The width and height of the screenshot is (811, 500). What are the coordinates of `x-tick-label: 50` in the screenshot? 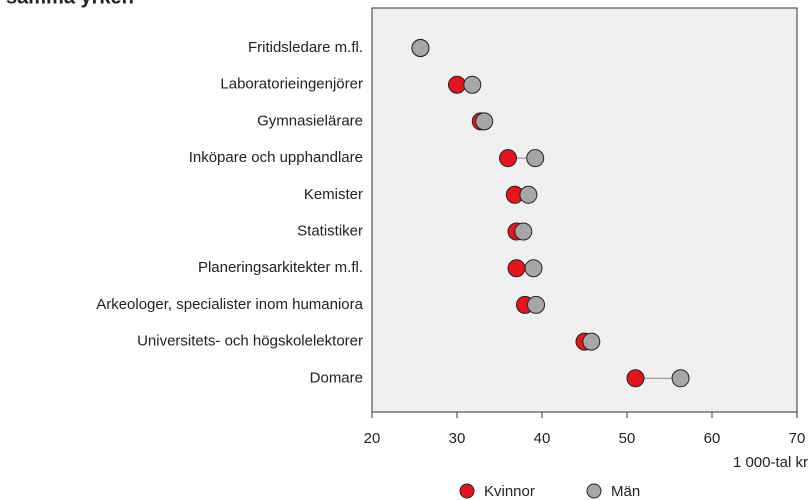 It's located at (627, 438).